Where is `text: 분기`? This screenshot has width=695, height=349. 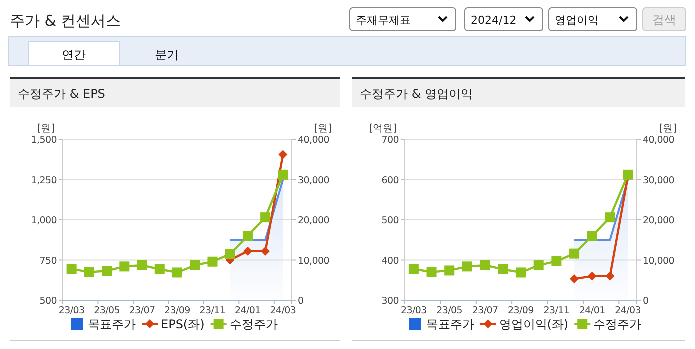 text: 분기 is located at coordinates (167, 55).